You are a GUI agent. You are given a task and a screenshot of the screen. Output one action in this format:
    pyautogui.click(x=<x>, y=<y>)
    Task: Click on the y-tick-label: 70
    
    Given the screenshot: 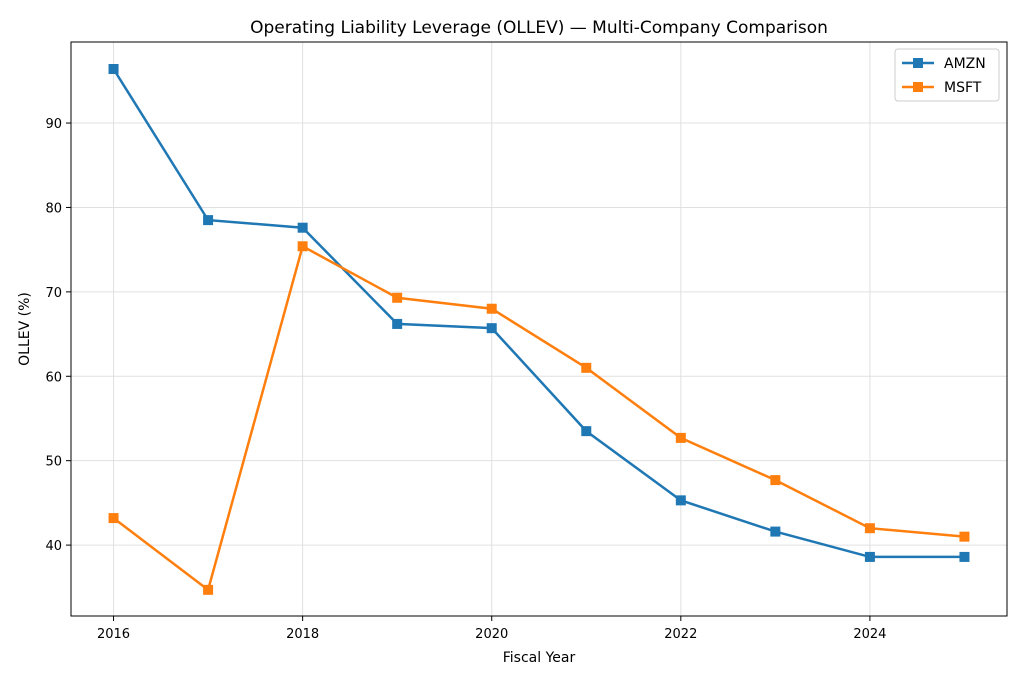 What is the action you would take?
    pyautogui.click(x=53, y=293)
    